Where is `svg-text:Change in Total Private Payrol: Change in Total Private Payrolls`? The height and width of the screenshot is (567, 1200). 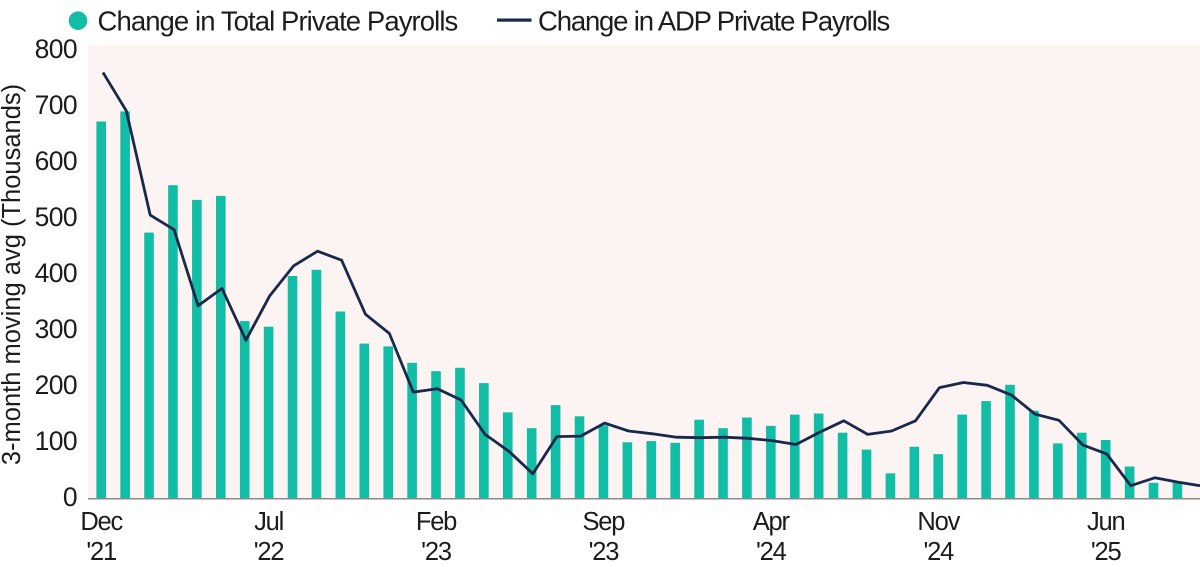
svg-text:Change in Total Private Payrol: Change in Total Private Payrolls is located at coordinates (278, 21).